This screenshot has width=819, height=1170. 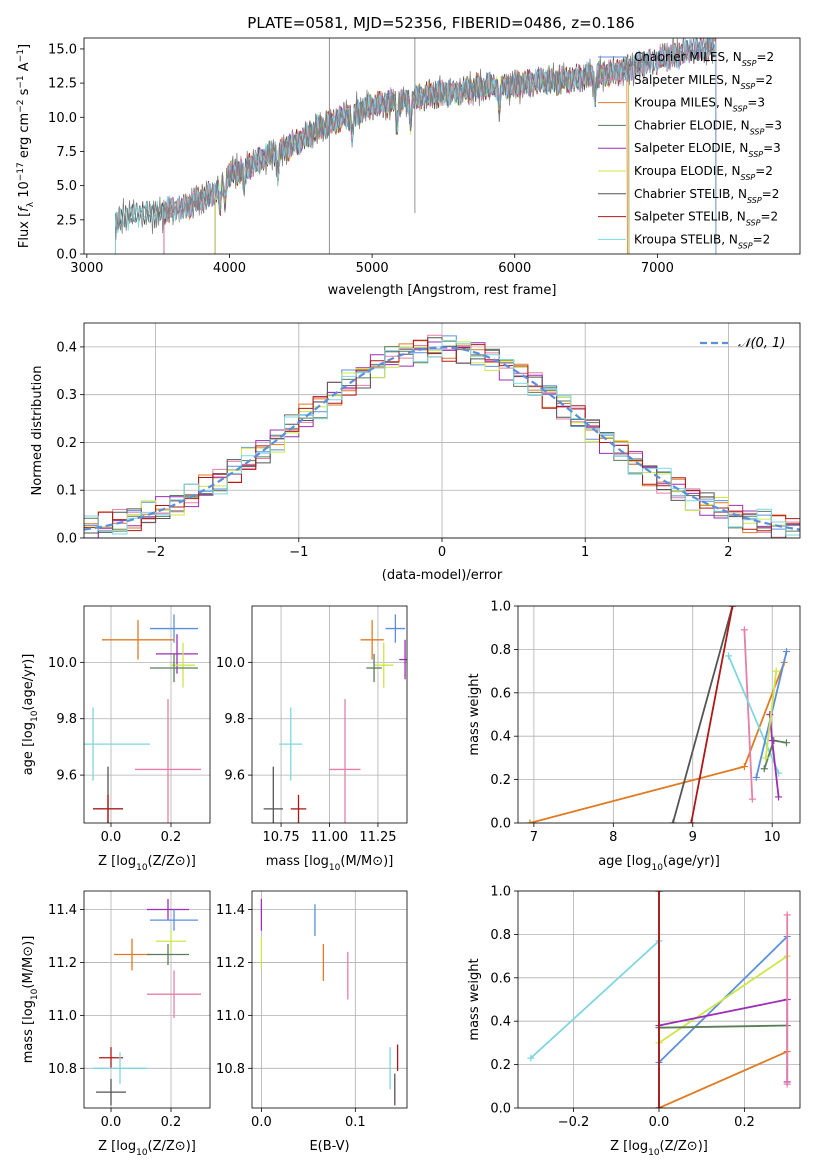 I want to click on legend-entry: Chabrier STELIB, NSSP=2, so click(x=706, y=196).